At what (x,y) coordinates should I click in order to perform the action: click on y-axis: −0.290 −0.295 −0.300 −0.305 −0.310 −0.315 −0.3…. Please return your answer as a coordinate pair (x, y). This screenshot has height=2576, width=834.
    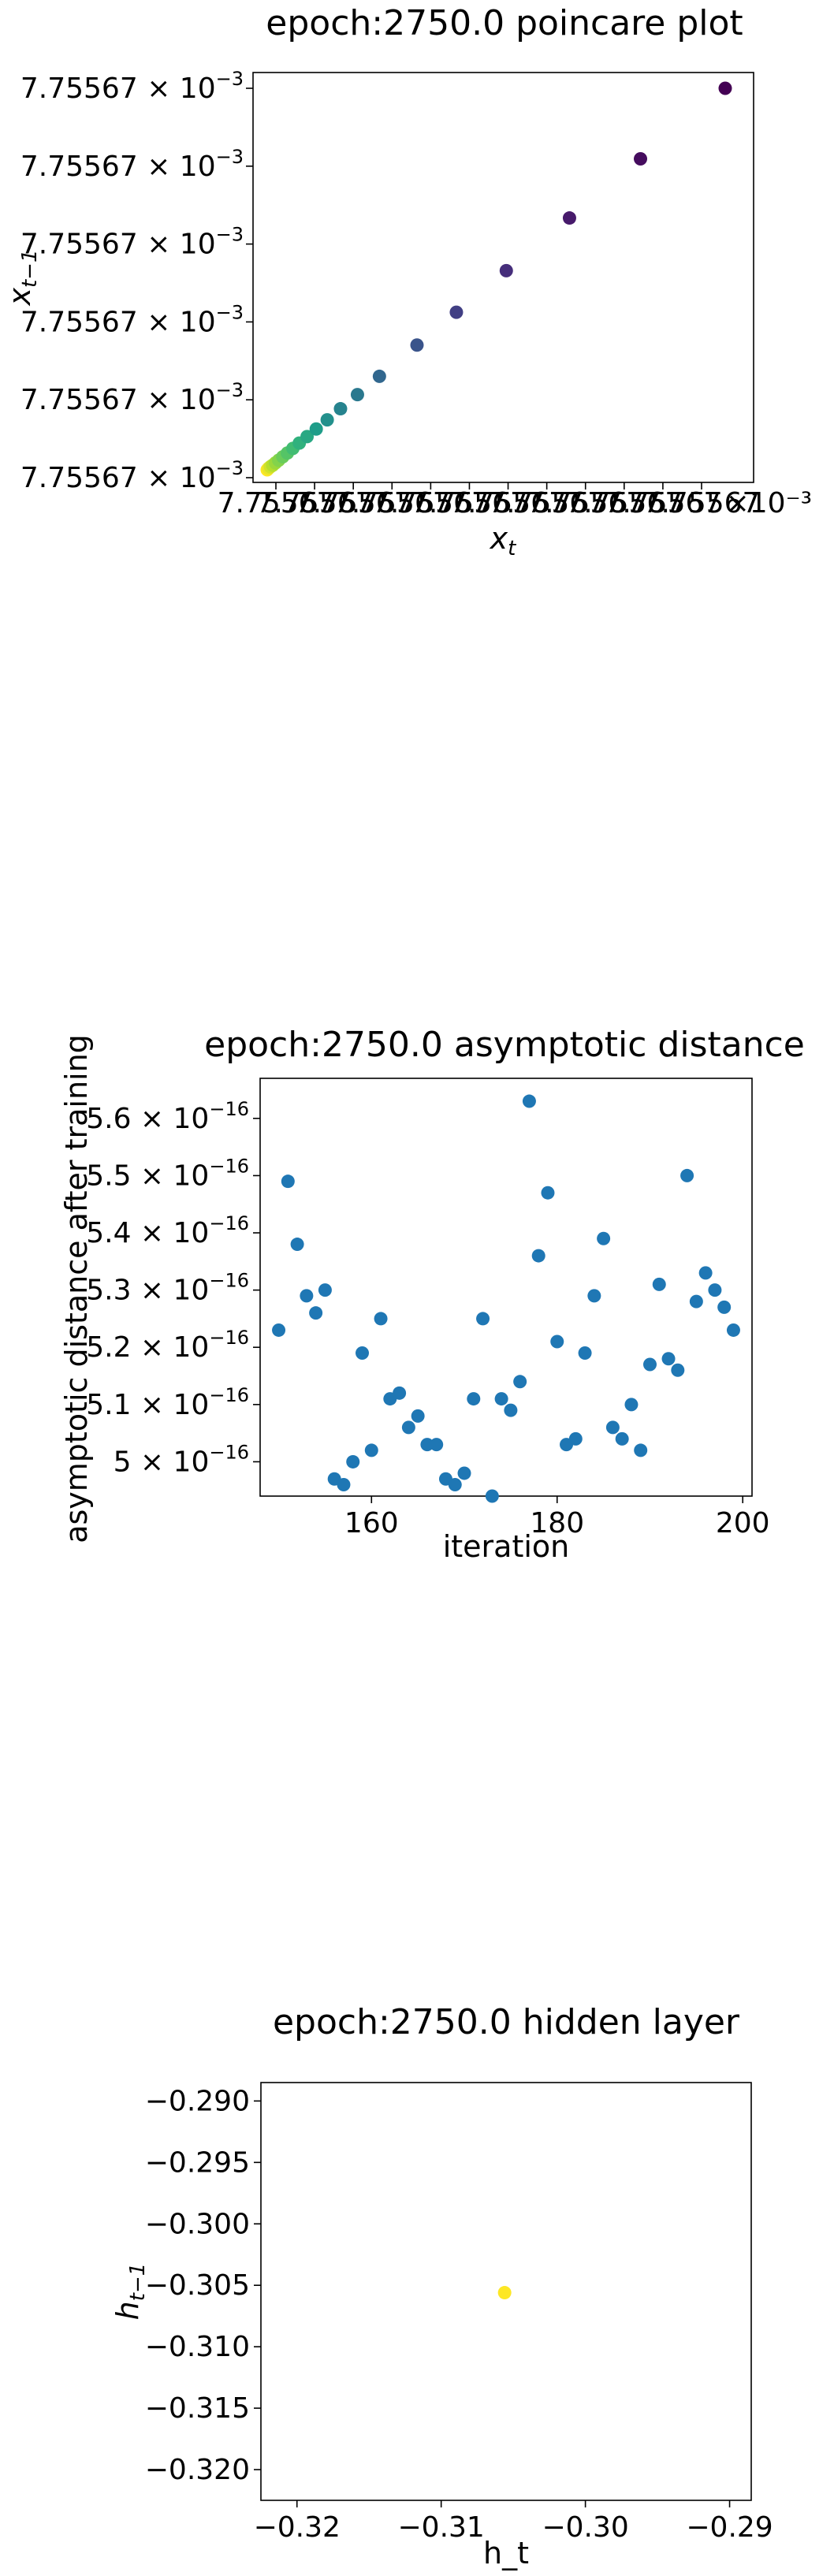
    Looking at the image, I should click on (203, 2285).